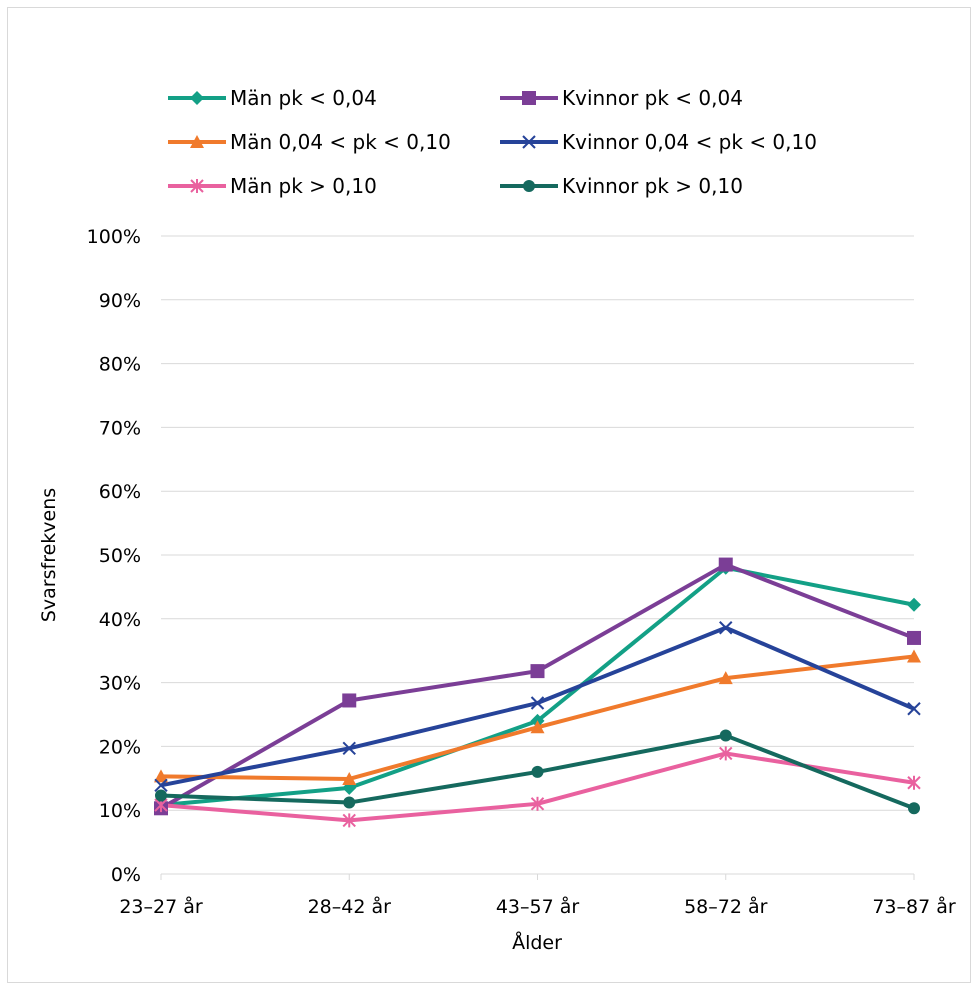 This screenshot has width=978, height=983. I want to click on legend-label: Män pk > 0,10, so click(303, 186).